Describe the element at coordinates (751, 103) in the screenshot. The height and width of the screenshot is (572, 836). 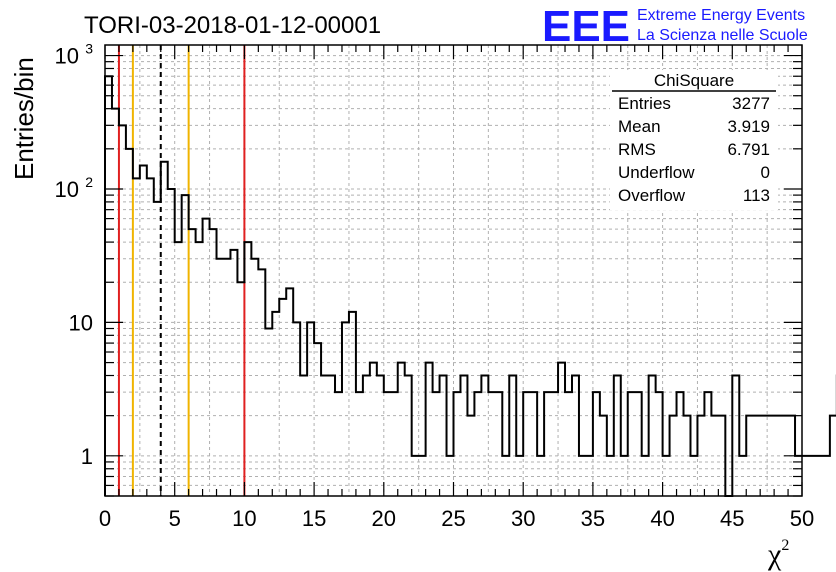
I see `stats-row-value: 3277` at that location.